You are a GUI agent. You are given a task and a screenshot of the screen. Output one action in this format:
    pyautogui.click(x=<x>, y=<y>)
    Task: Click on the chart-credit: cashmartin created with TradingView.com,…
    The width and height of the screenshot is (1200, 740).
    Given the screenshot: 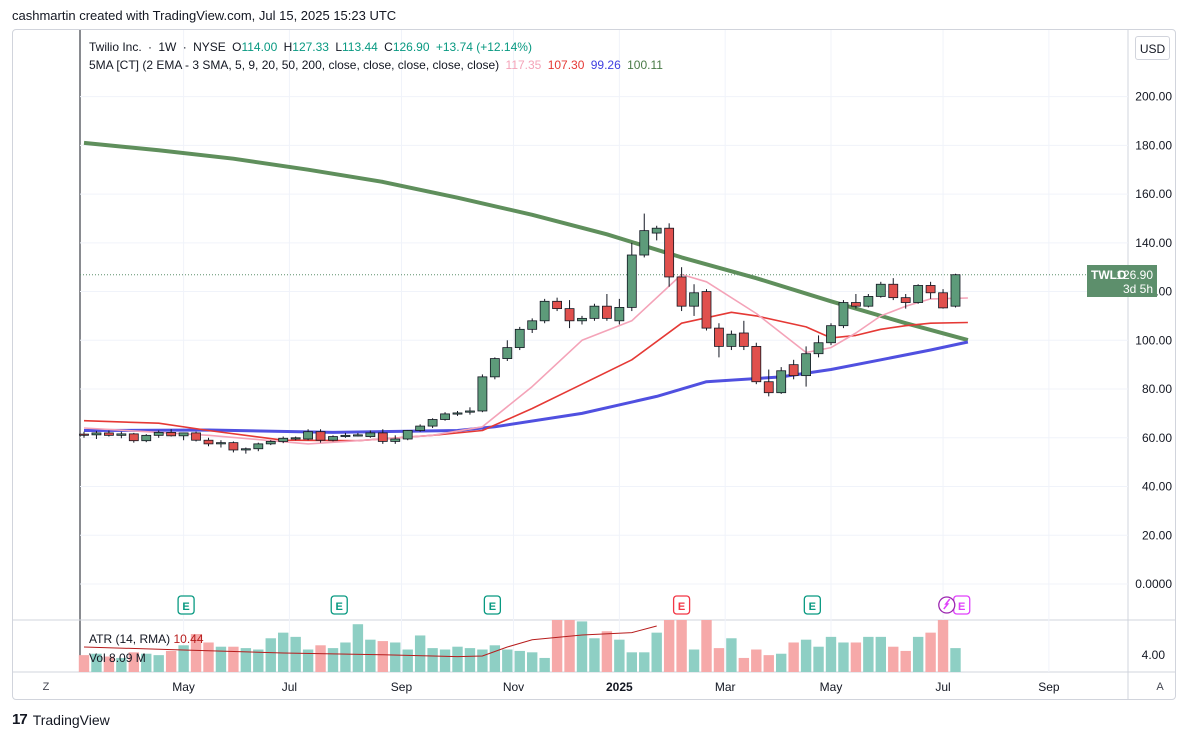 What is the action you would take?
    pyautogui.click(x=204, y=15)
    